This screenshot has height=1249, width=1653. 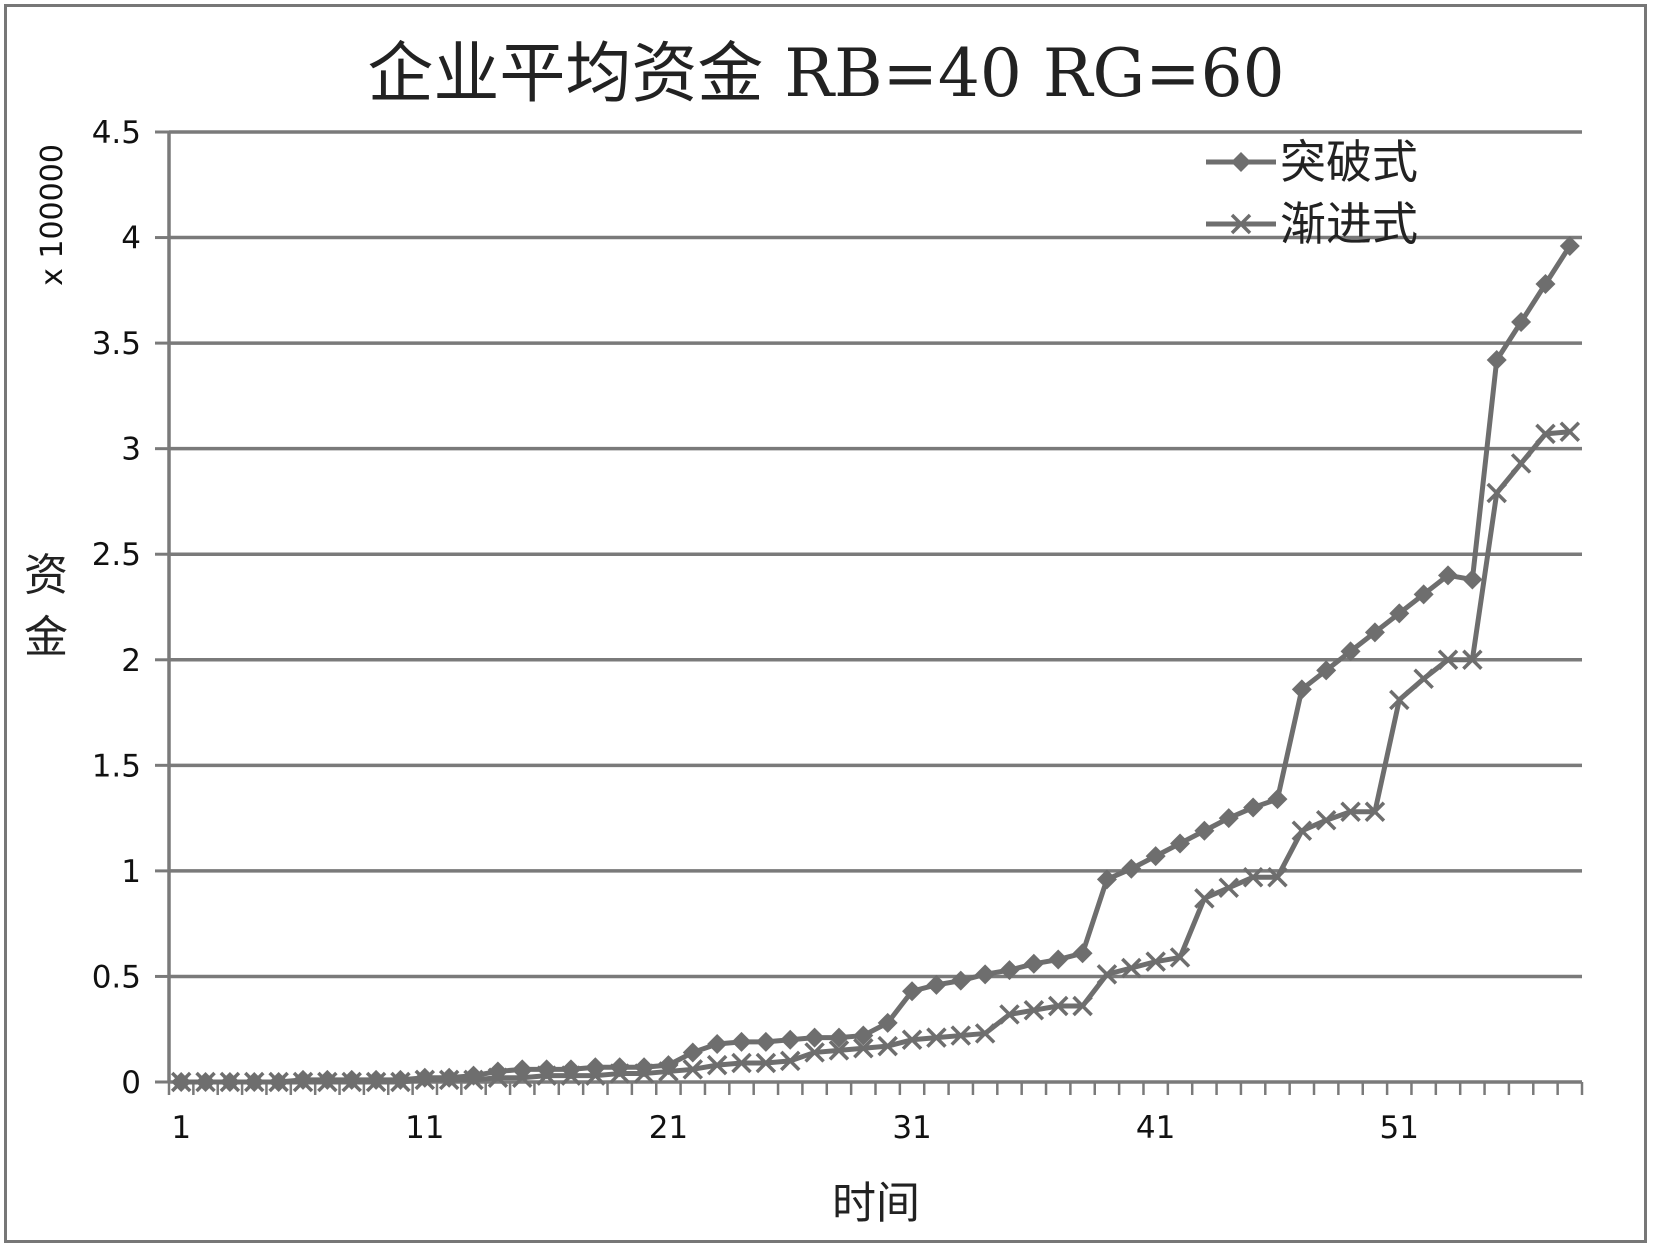 I want to click on legend-item: 渐进式, so click(x=1312, y=224).